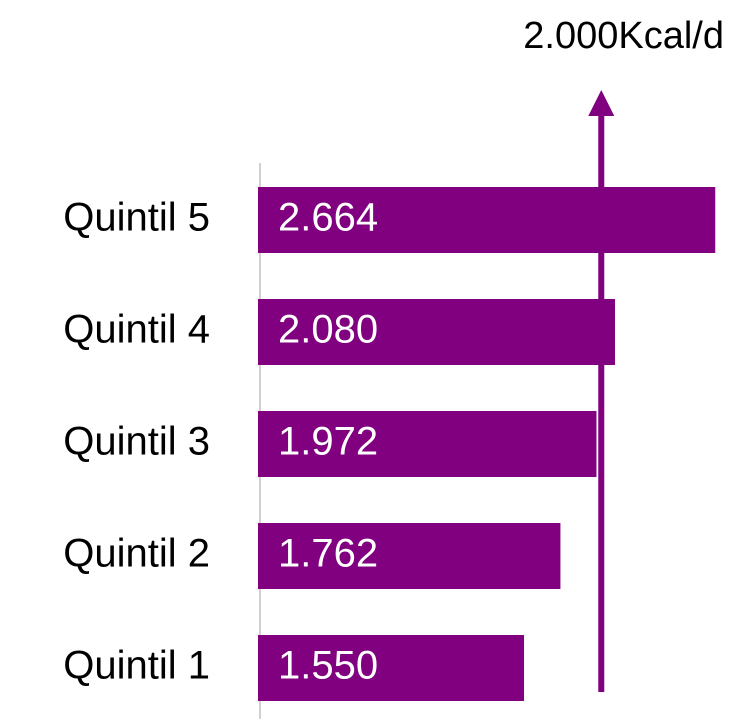  What do you see at coordinates (136, 442) in the screenshot?
I see `category-label: Quintil 3` at bounding box center [136, 442].